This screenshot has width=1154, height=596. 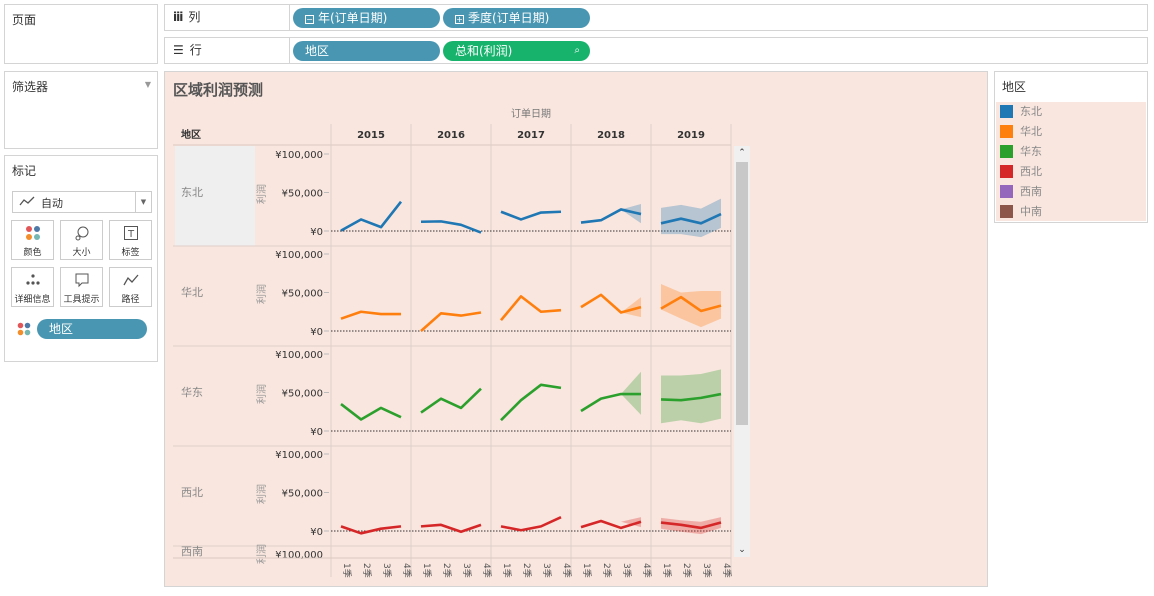 I want to click on vertical-scrollbar: ⌃ ⌄, so click(x=742, y=351).